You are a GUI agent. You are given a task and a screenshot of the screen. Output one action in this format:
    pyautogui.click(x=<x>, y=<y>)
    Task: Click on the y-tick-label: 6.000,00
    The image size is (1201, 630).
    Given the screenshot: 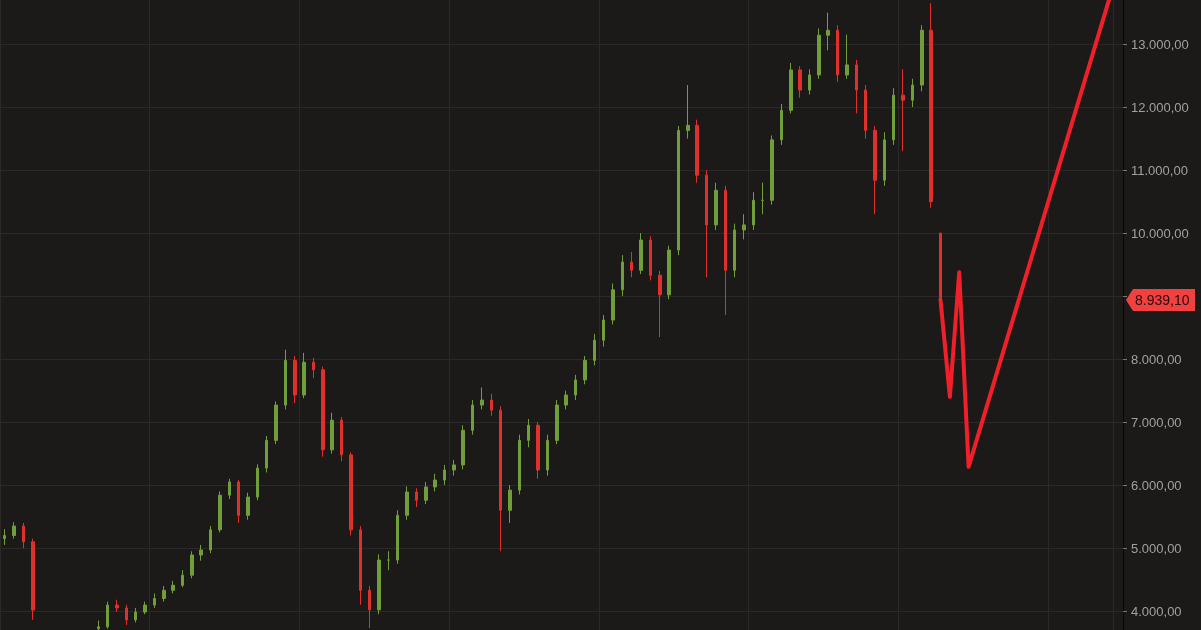 What is the action you would take?
    pyautogui.click(x=1156, y=485)
    